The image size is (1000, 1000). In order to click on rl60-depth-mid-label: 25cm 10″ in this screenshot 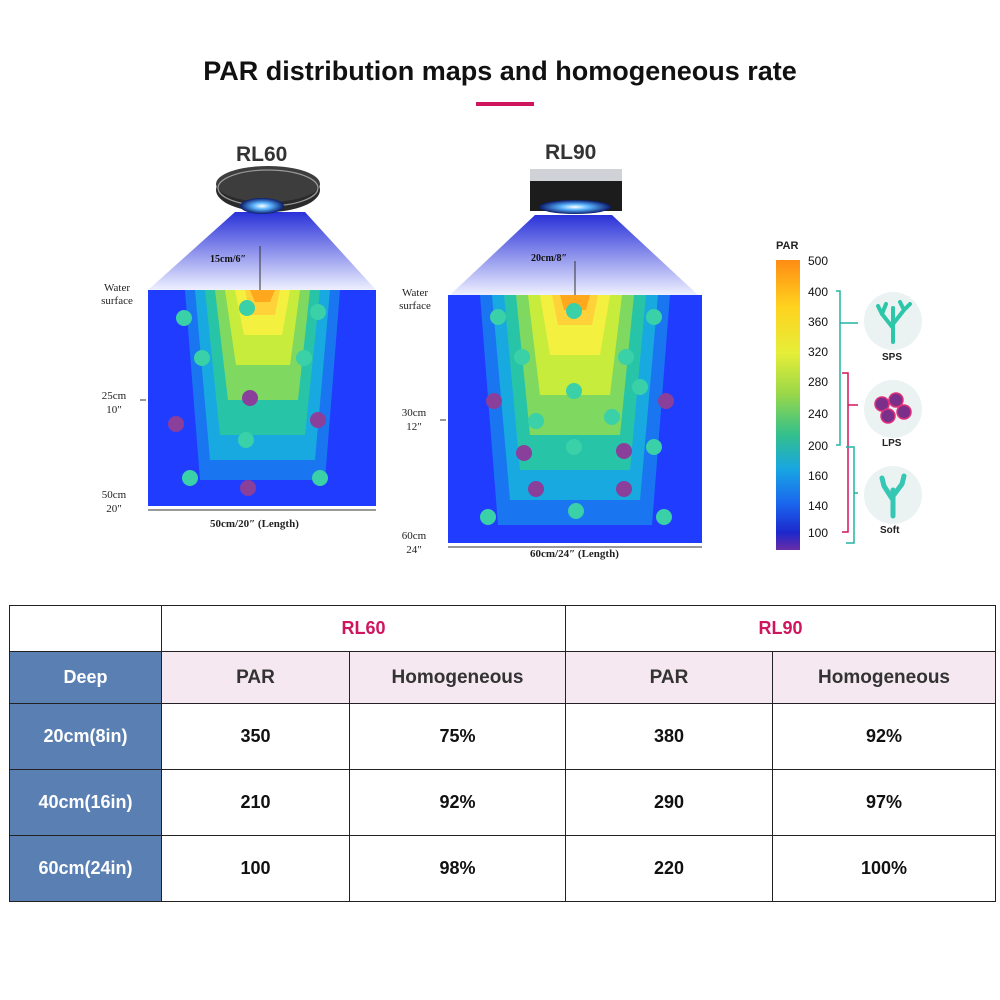, I will do `click(114, 403)`.